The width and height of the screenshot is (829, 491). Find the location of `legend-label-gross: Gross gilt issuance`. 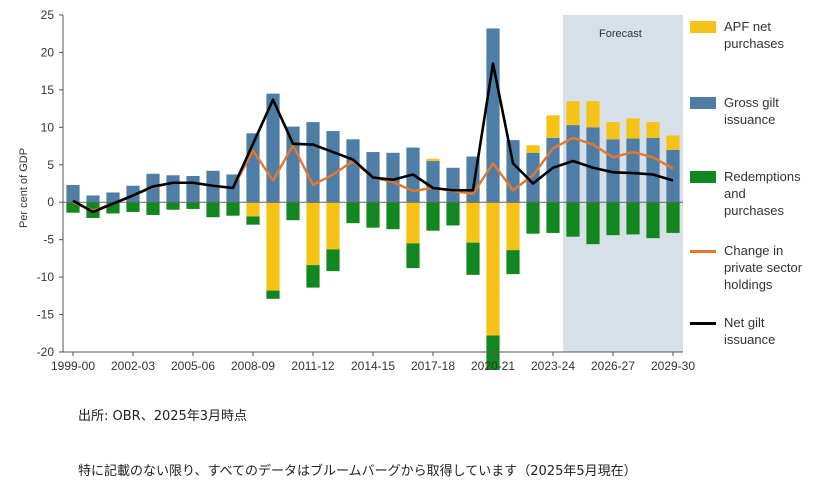

legend-label-gross: Gross gilt issuance is located at coordinates (751, 111).